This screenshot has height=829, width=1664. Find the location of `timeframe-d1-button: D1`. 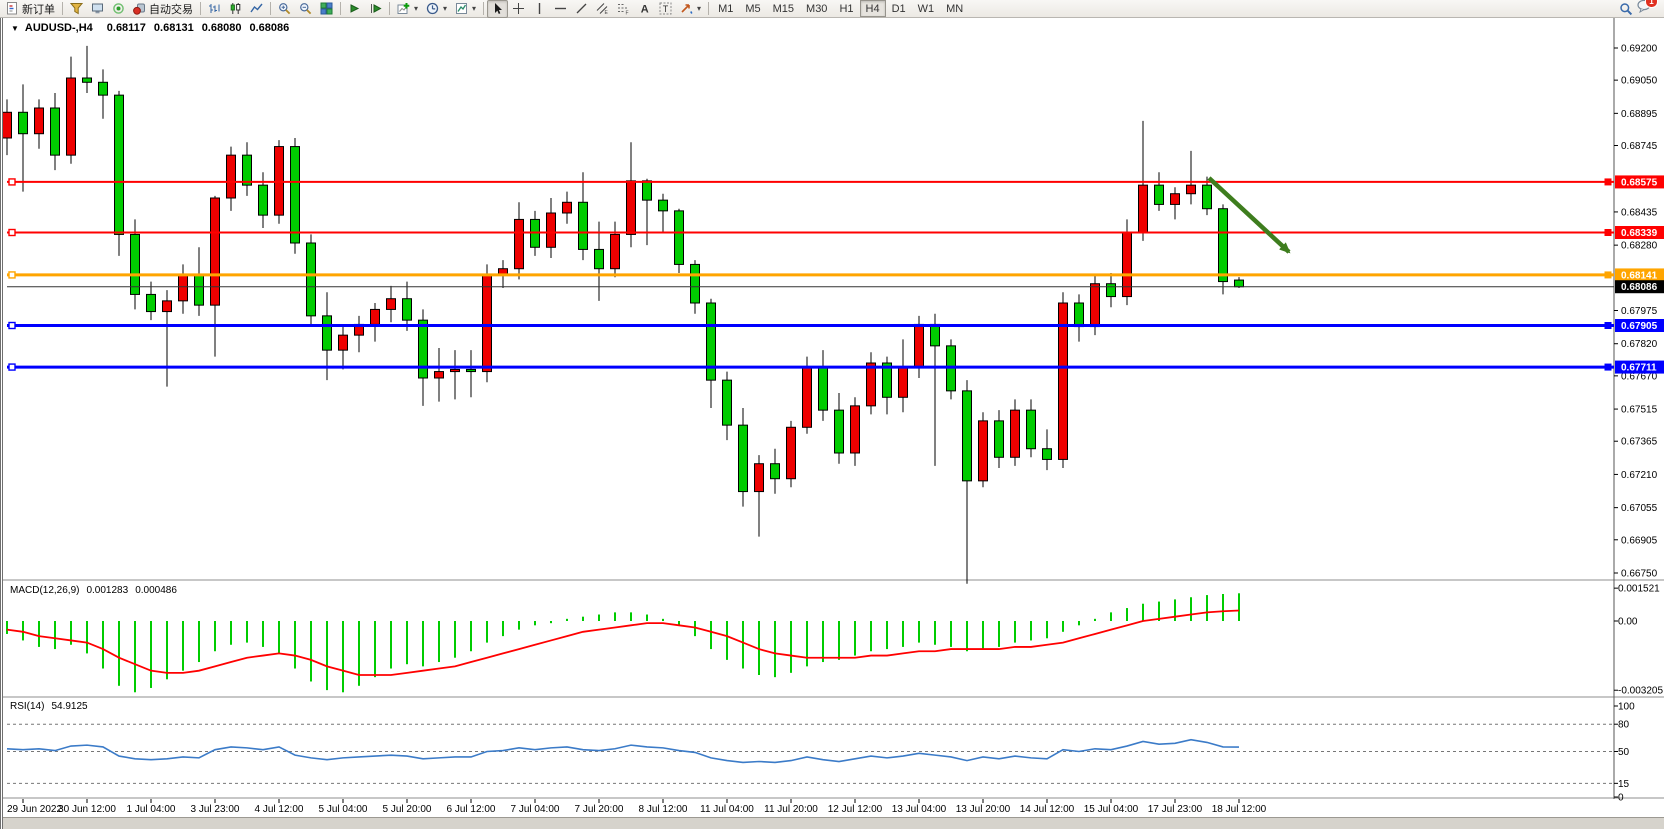

timeframe-d1-button: D1 is located at coordinates (898, 8).